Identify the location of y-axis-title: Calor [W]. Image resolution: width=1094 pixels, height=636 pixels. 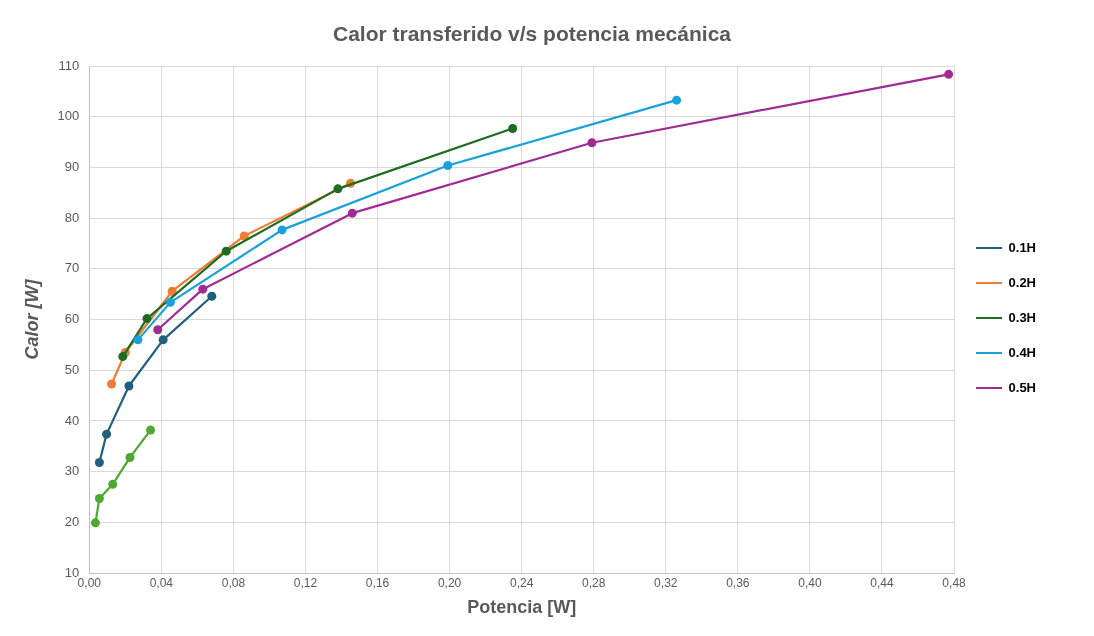
(31, 319).